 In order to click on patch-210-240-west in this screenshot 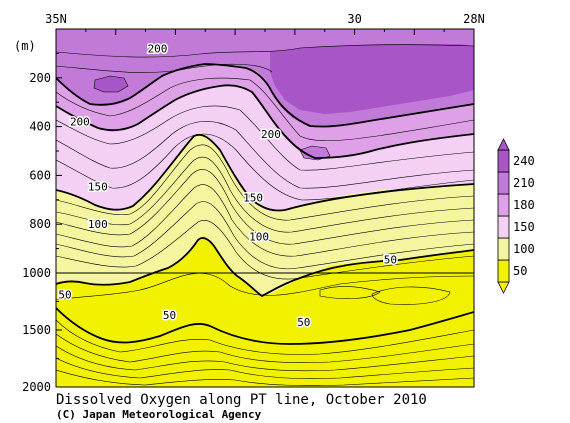, I will do `click(111, 84)`.